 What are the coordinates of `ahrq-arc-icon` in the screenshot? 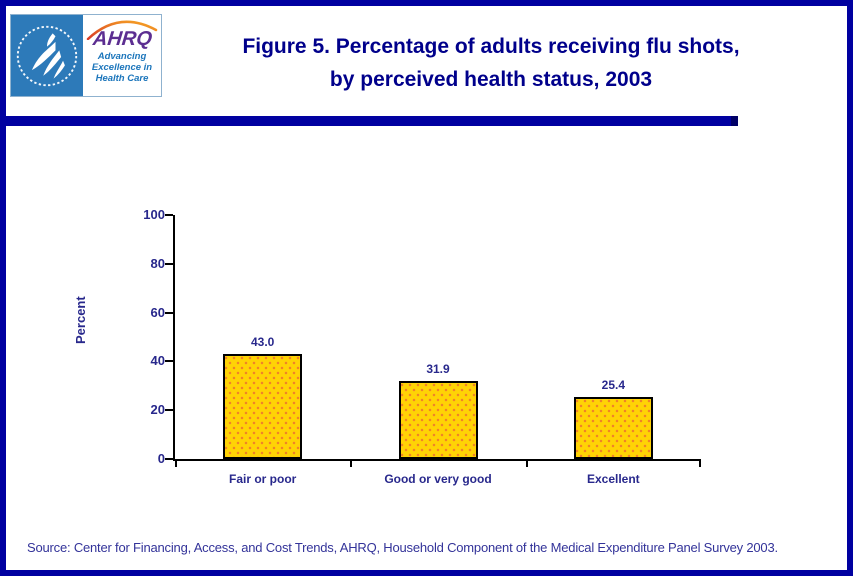 It's located at (122, 30).